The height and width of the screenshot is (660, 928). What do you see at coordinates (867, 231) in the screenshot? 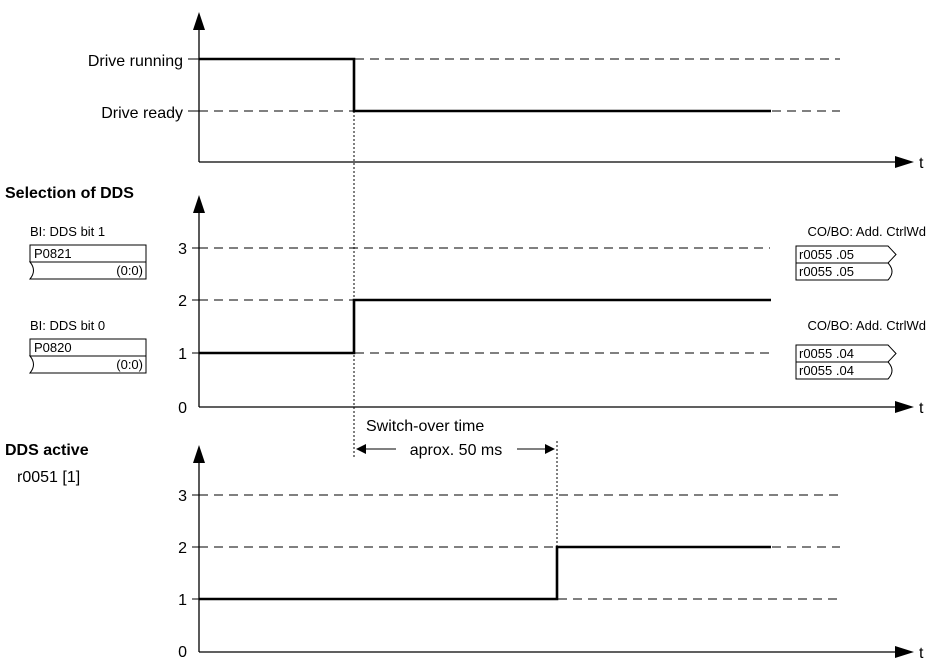
I see `caption-ctrlwd-upper: CO/BO: Add. CtrlWd` at bounding box center [867, 231].